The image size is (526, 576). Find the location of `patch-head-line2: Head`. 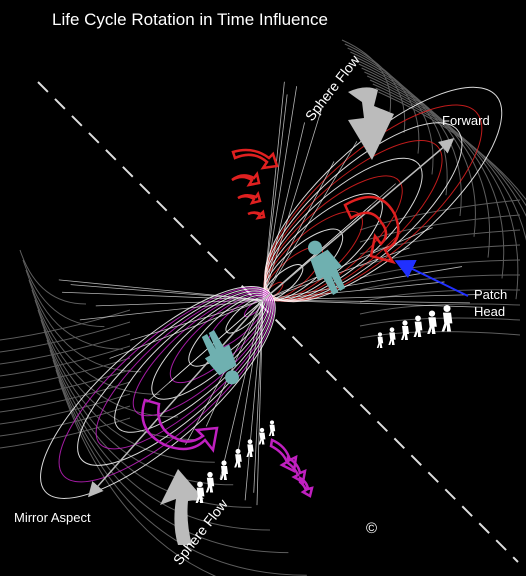

patch-head-line2: Head is located at coordinates (490, 311).